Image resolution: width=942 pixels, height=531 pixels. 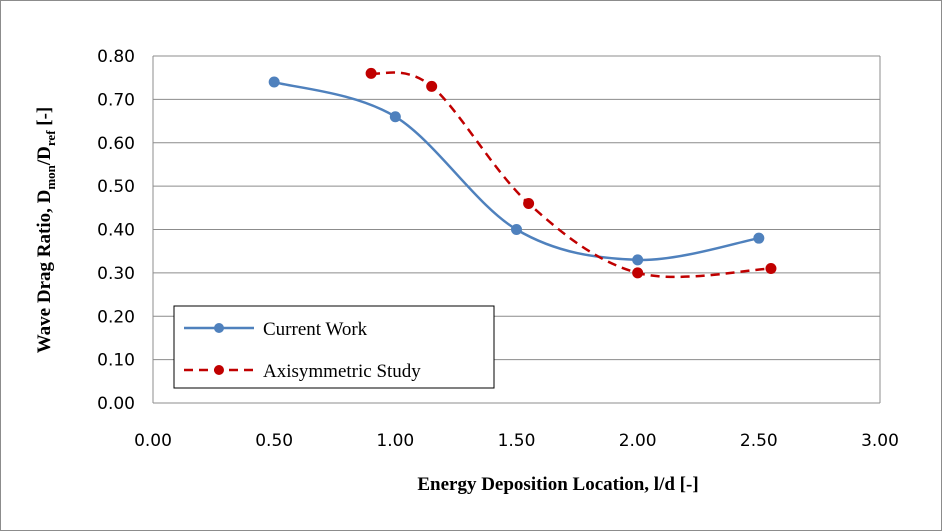 I want to click on x-tick-labels: 0.00 0.50 1.00 1.50 2.00 2.50 3.00, so click(x=516, y=441).